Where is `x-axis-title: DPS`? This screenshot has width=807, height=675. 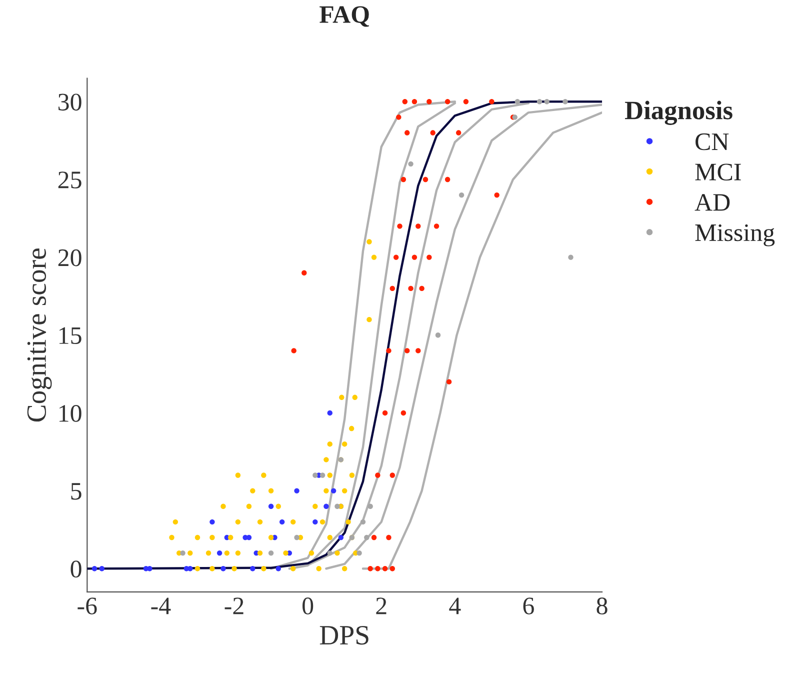 x-axis-title: DPS is located at coordinates (344, 635).